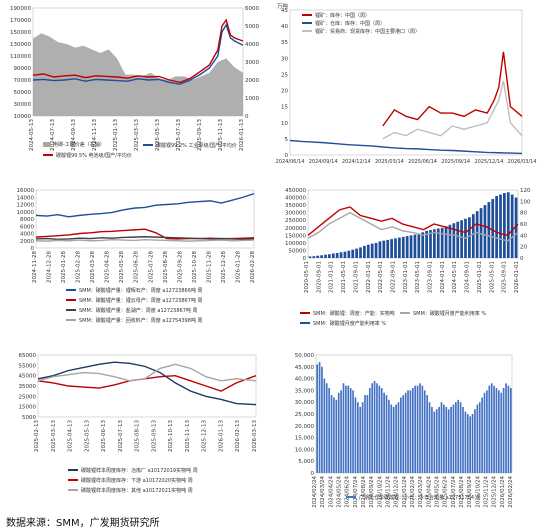 The height and width of the screenshot is (532, 550). I want to click on y-tick-label: 400000, so click(295, 199).